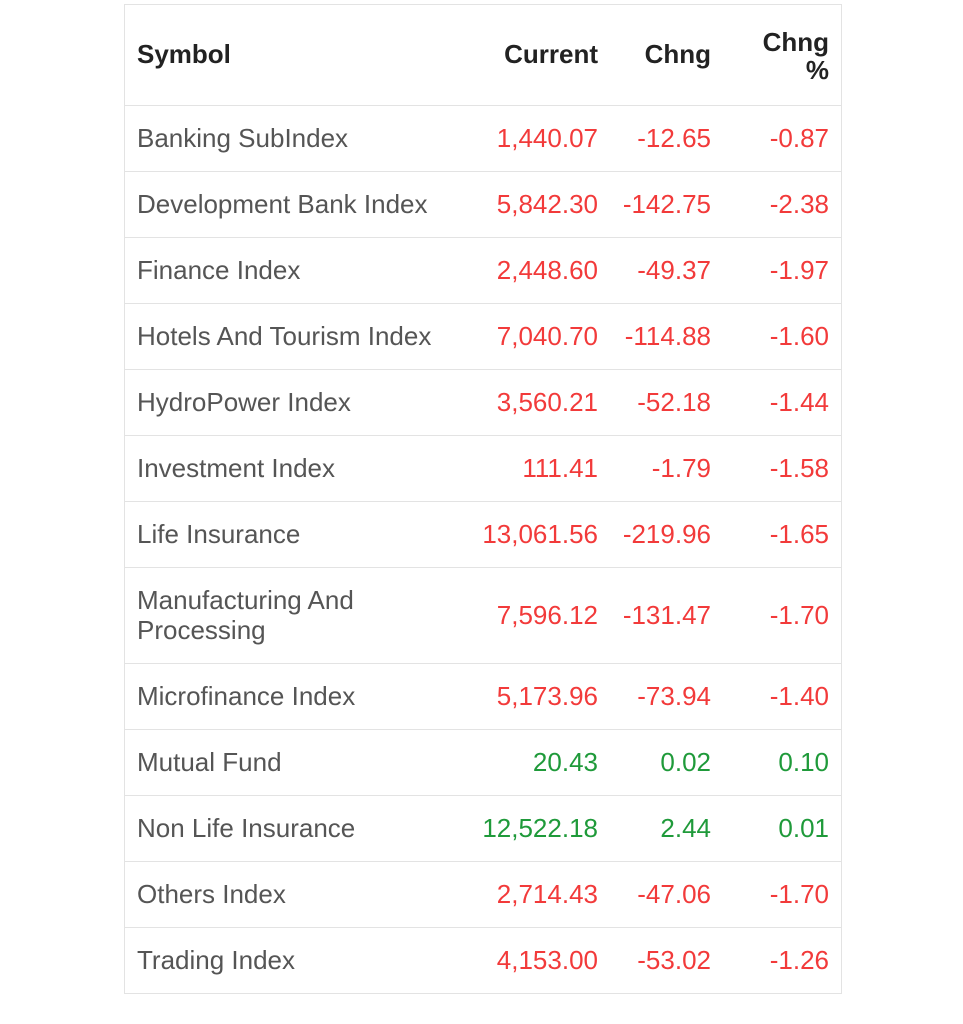 The image size is (963, 1024). I want to click on column-header-chng: Chng, so click(666, 55).